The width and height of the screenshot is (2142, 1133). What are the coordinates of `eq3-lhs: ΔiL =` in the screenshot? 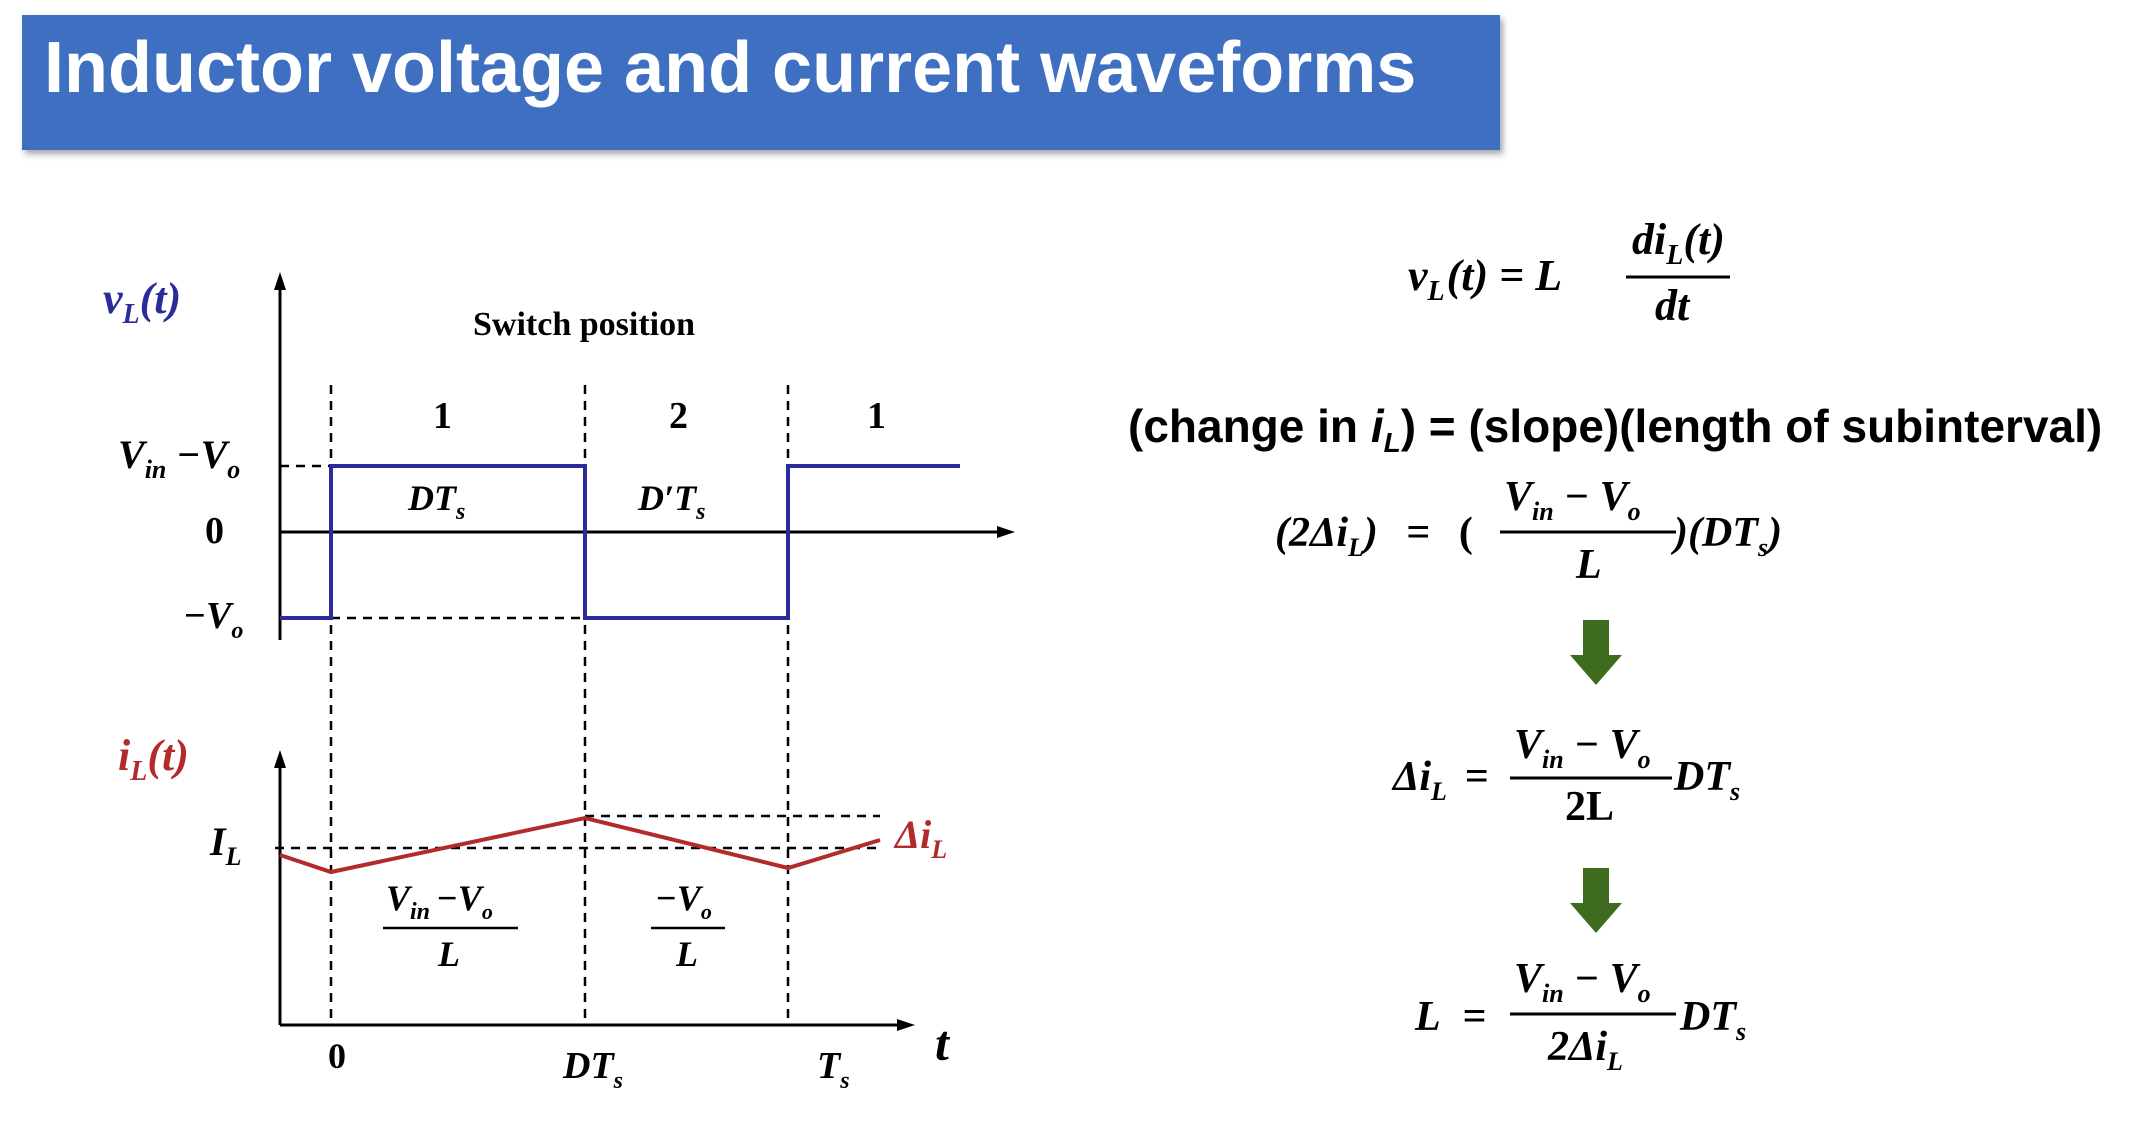 It's located at (1440, 780).